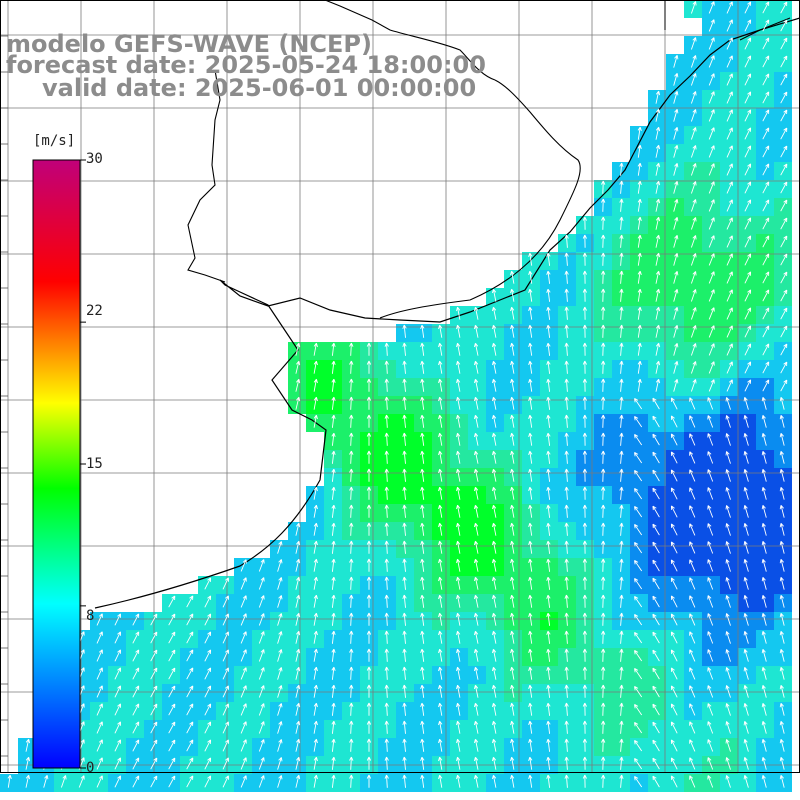  Describe the element at coordinates (90, 616) in the screenshot. I see `colorbar-tick-label-8: 8` at that location.